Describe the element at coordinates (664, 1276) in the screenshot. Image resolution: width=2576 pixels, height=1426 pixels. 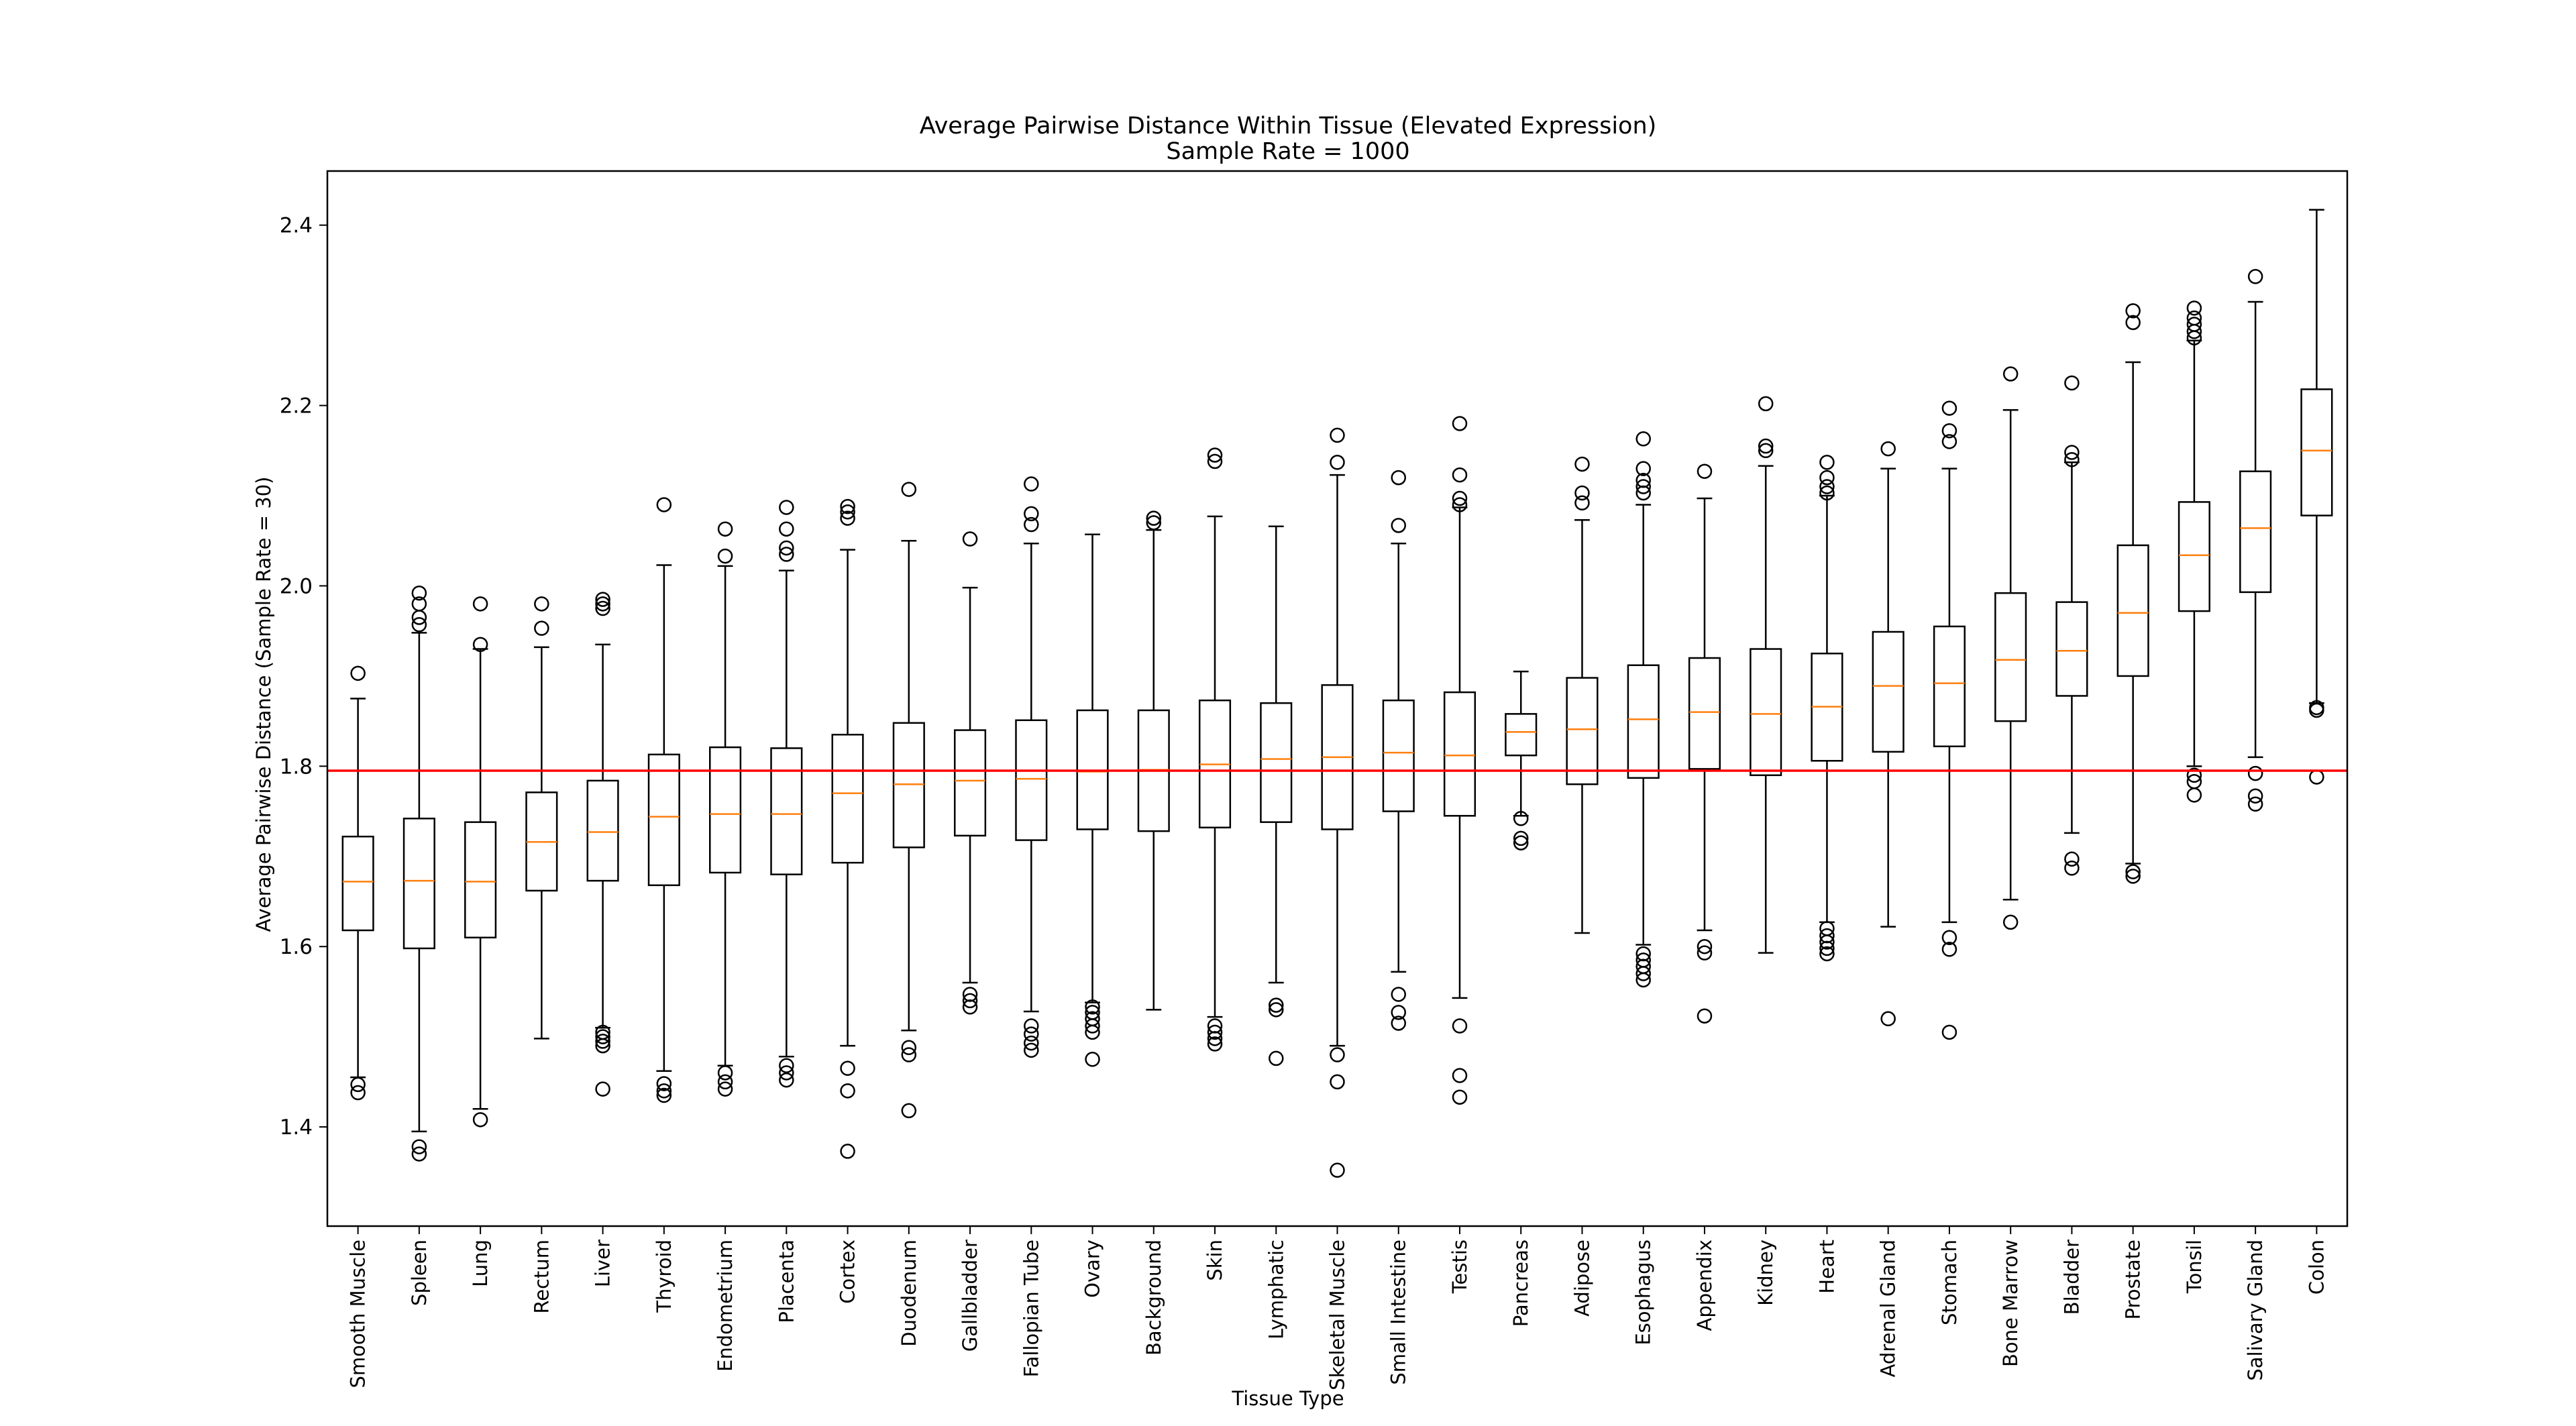
I see `x-tick-label: Thyroid` at that location.